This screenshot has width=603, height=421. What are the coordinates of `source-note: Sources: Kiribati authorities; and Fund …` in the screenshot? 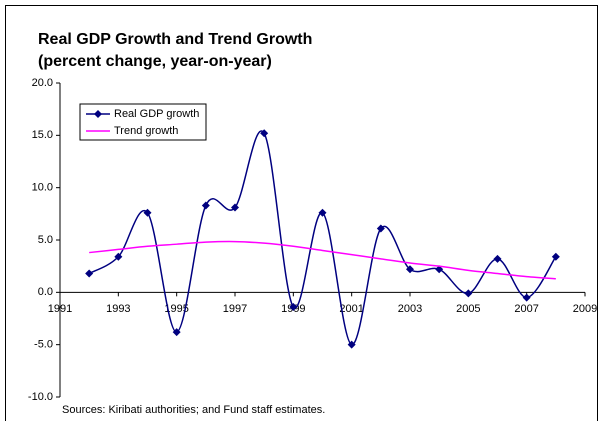 It's located at (193, 410).